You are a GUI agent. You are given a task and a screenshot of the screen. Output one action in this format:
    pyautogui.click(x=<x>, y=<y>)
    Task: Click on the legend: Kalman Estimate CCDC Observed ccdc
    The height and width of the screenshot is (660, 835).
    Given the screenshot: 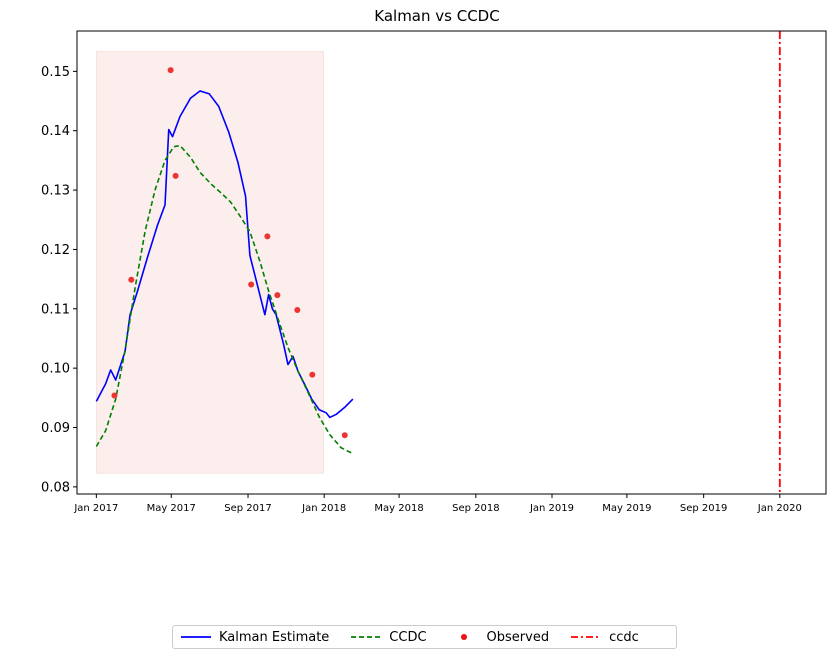 What is the action you would take?
    pyautogui.click(x=424, y=637)
    